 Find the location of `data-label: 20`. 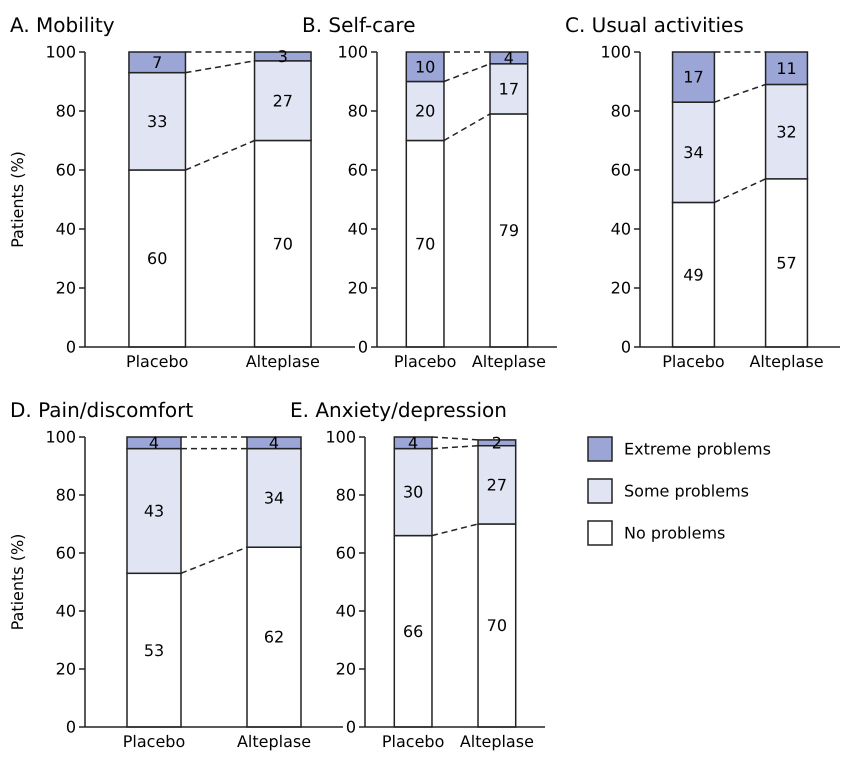

data-label: 20 is located at coordinates (425, 111).